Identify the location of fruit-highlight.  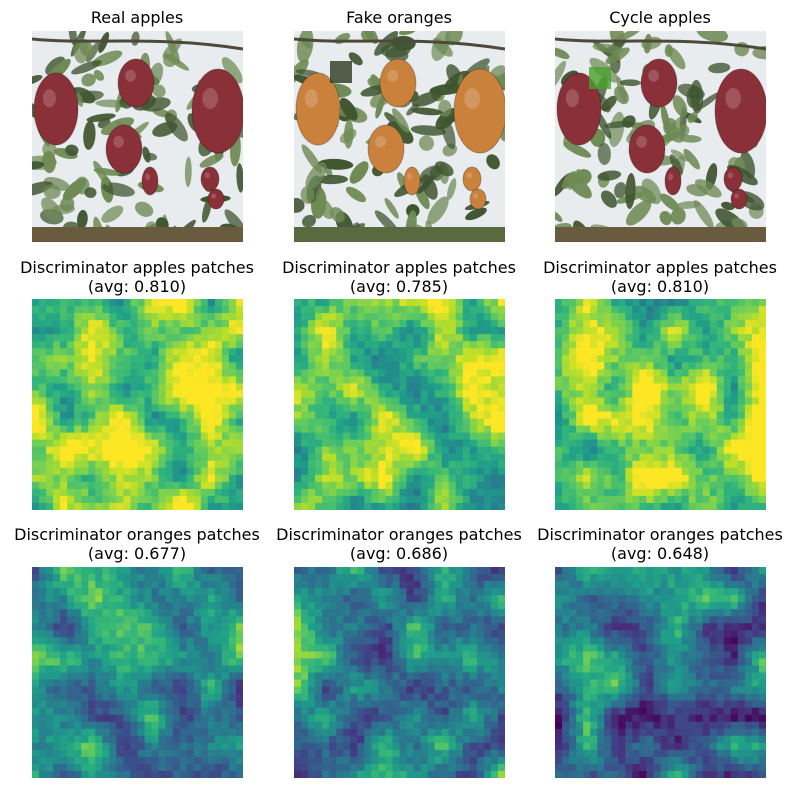
(311, 98).